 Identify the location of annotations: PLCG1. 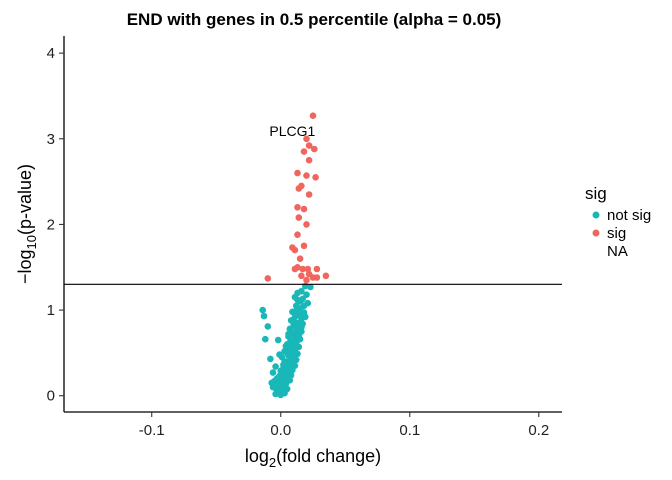
(292, 131).